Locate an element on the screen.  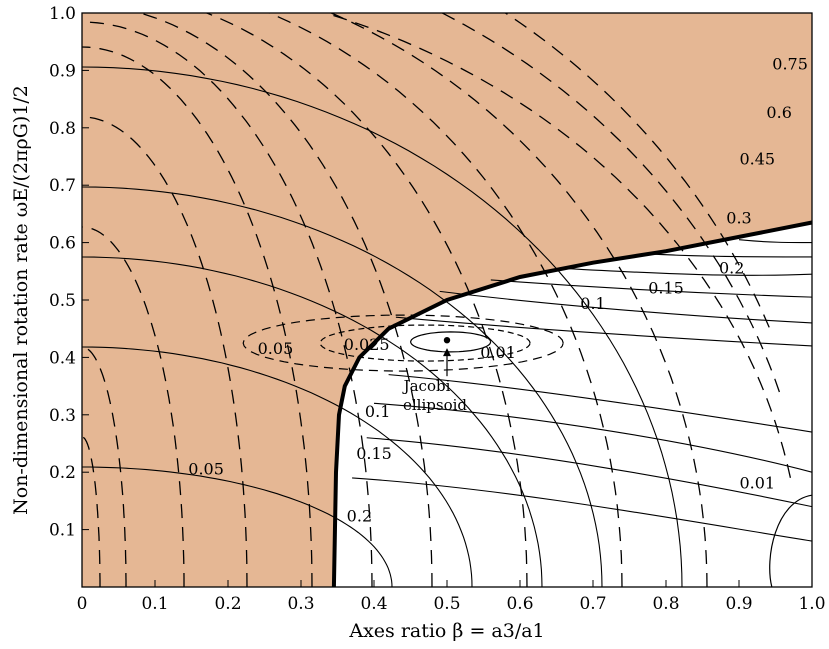
jacobi-arrowhead is located at coordinates (447, 352).